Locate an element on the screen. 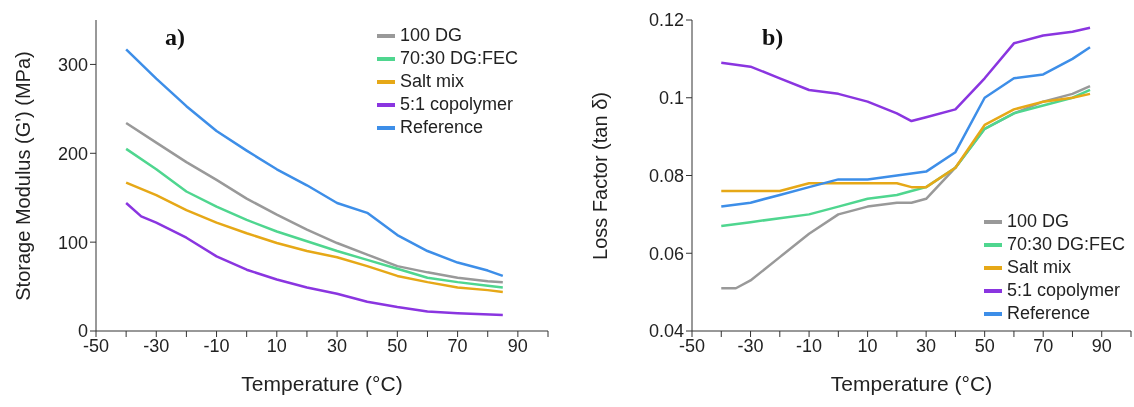 The height and width of the screenshot is (407, 1134). annotation: a) is located at coordinates (175, 37).